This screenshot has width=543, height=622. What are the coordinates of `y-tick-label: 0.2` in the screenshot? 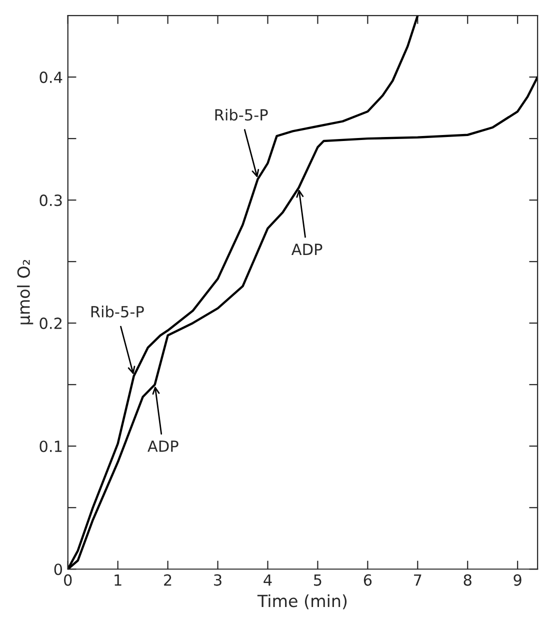 It's located at (51, 324).